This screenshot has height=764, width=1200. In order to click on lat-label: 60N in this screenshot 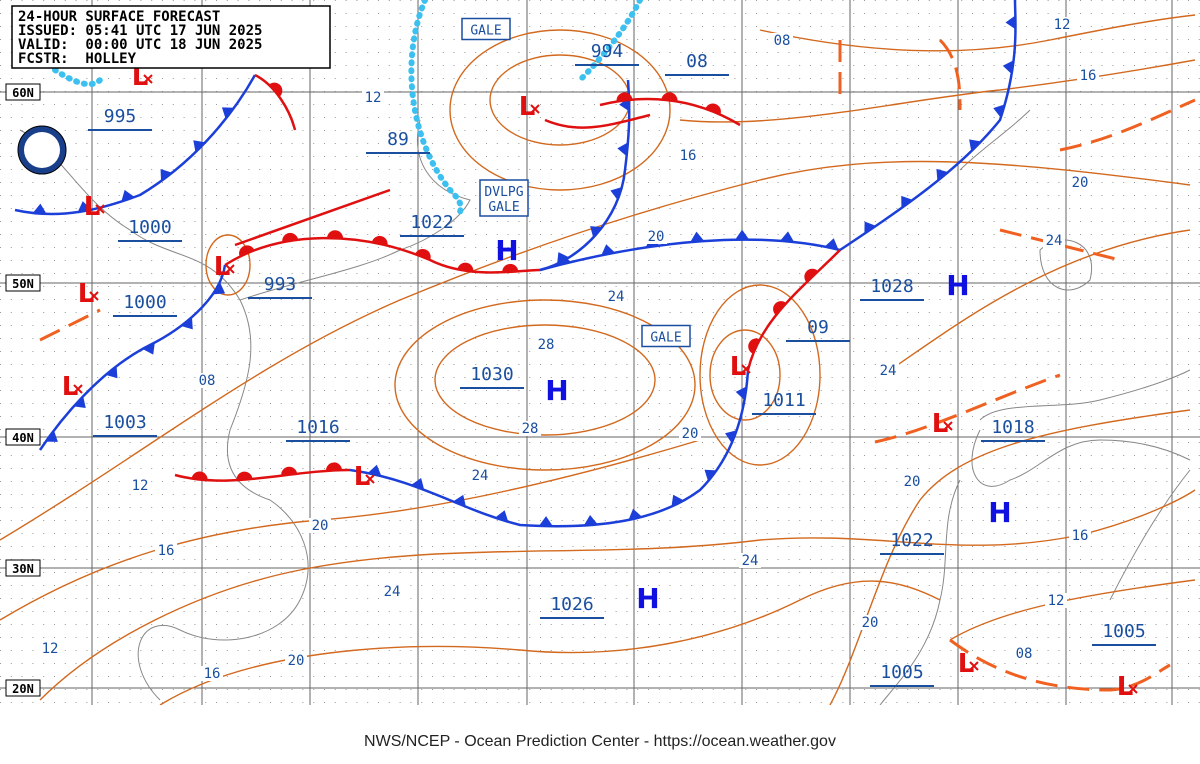, I will do `click(23, 93)`.